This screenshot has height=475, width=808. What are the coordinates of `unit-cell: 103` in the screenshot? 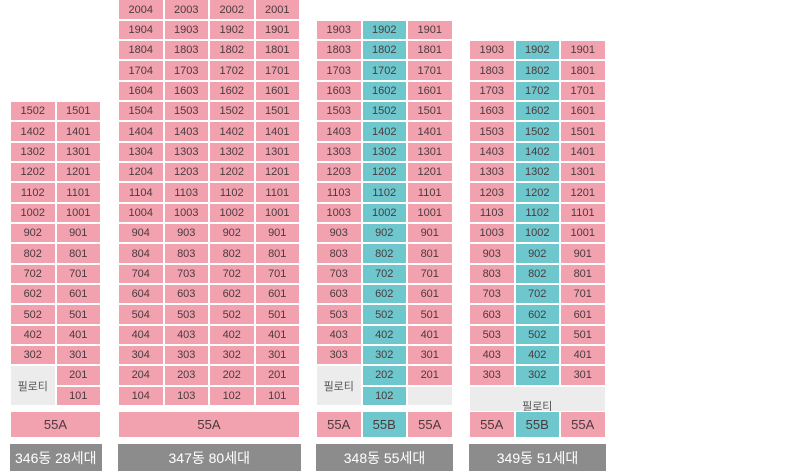 It's located at (186, 395).